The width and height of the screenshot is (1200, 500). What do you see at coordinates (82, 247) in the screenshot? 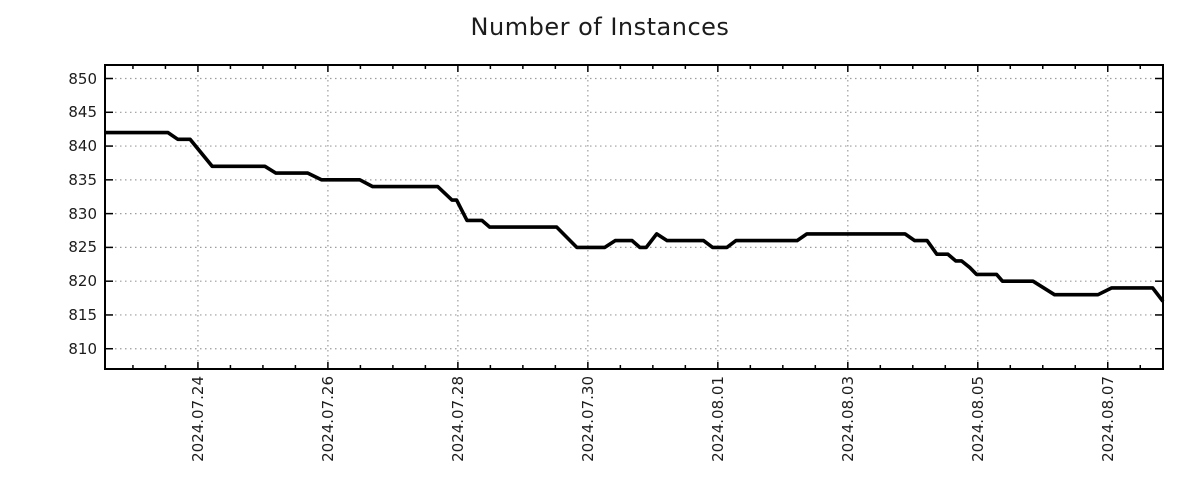
I see `y-tick-label: 825` at bounding box center [82, 247].